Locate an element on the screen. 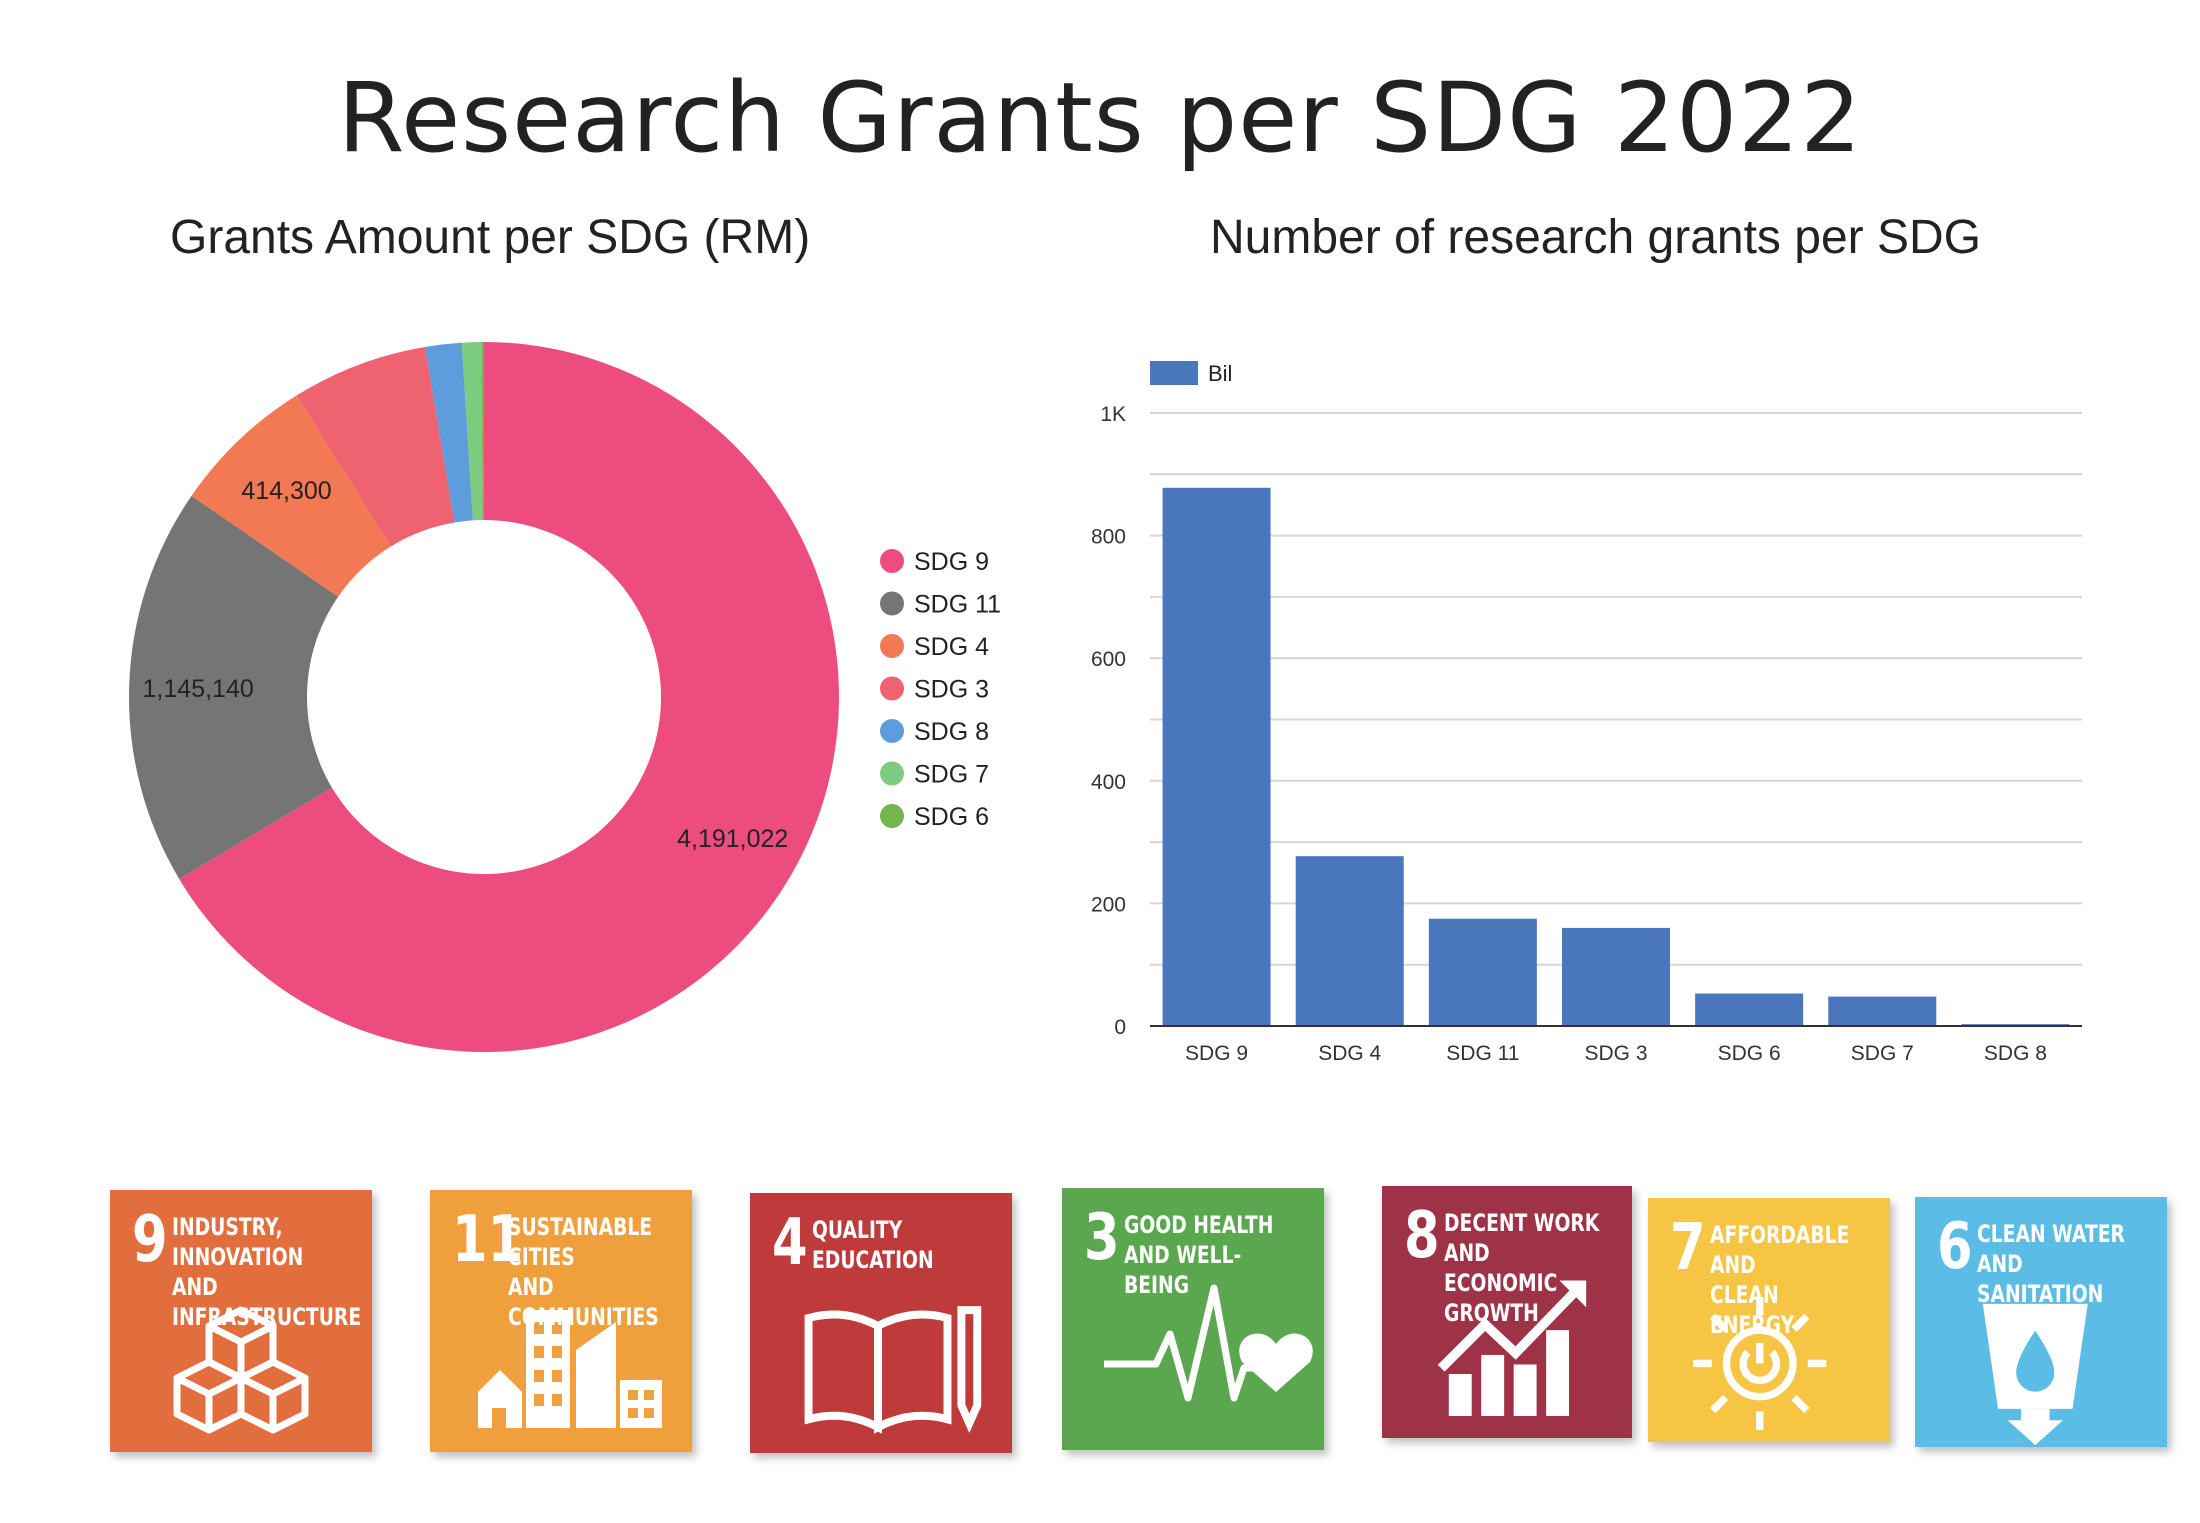 This screenshot has height=1523, width=2200. sdg-tile-11: 11 SUSTAINABLE CITIES AND COMMUNITIES is located at coordinates (561, 1321).